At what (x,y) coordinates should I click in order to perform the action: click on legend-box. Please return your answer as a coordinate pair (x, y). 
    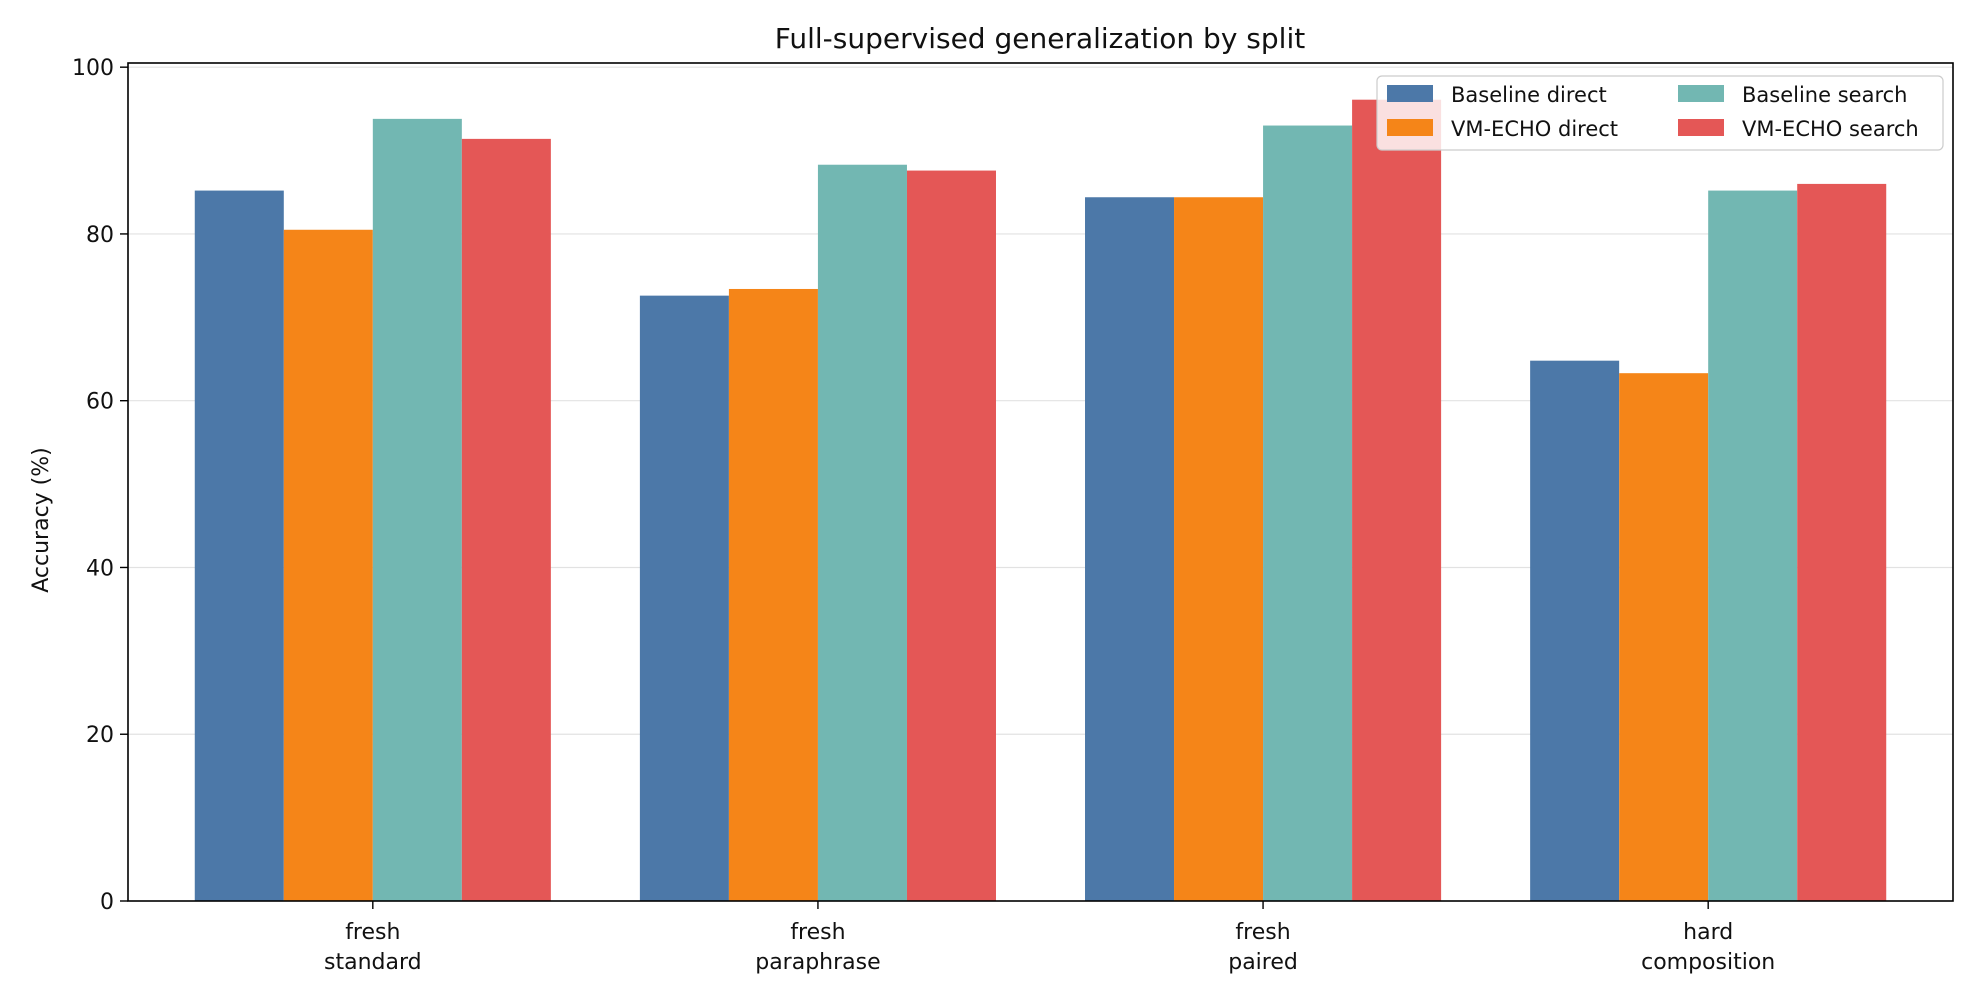
    Looking at the image, I should click on (1660, 113).